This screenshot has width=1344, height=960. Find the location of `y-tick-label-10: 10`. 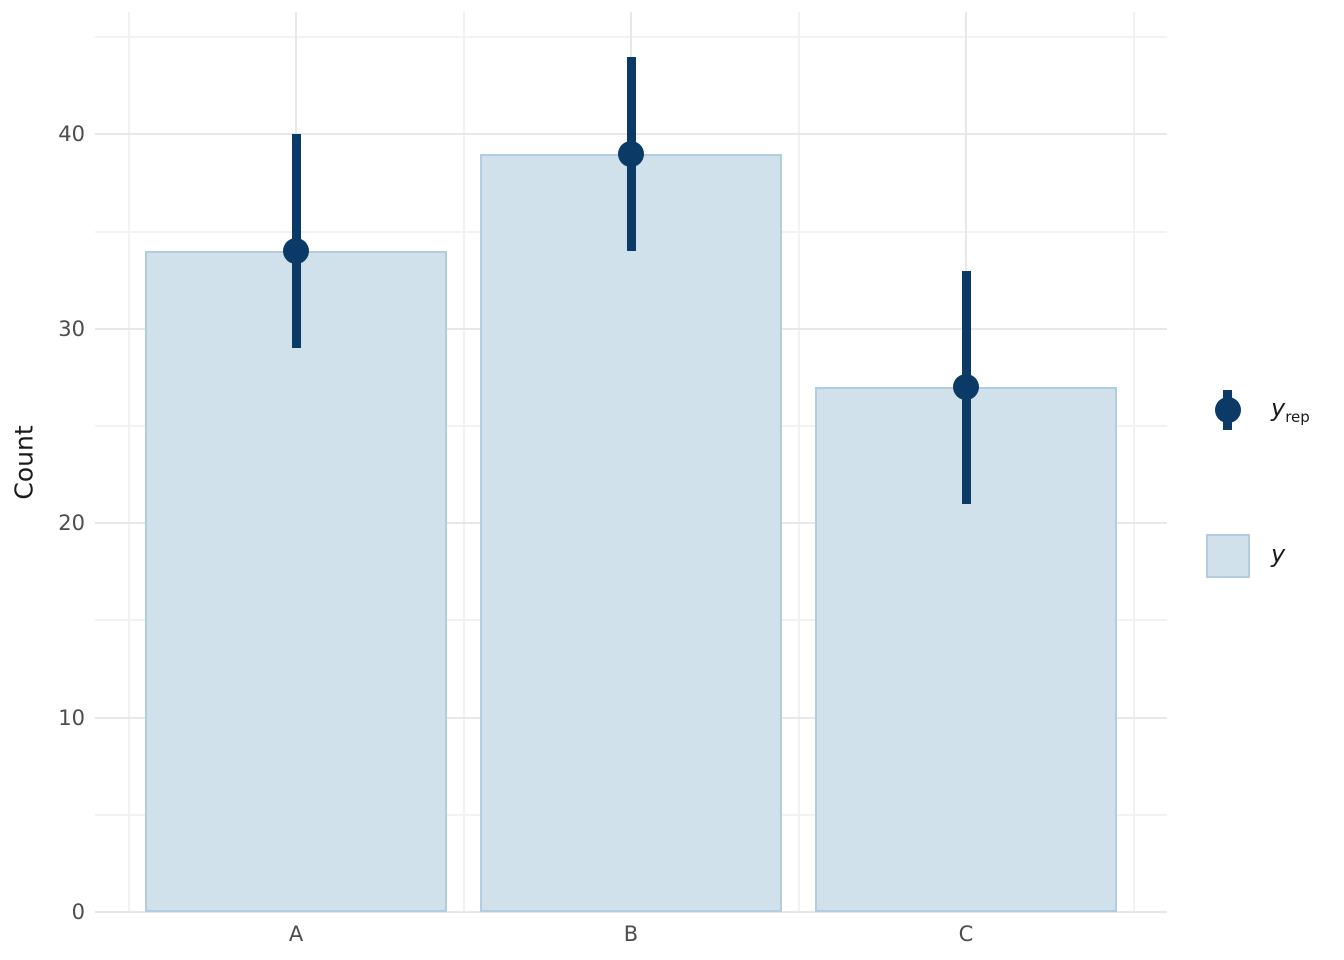

y-tick-label-10: 10 is located at coordinates (71, 717).